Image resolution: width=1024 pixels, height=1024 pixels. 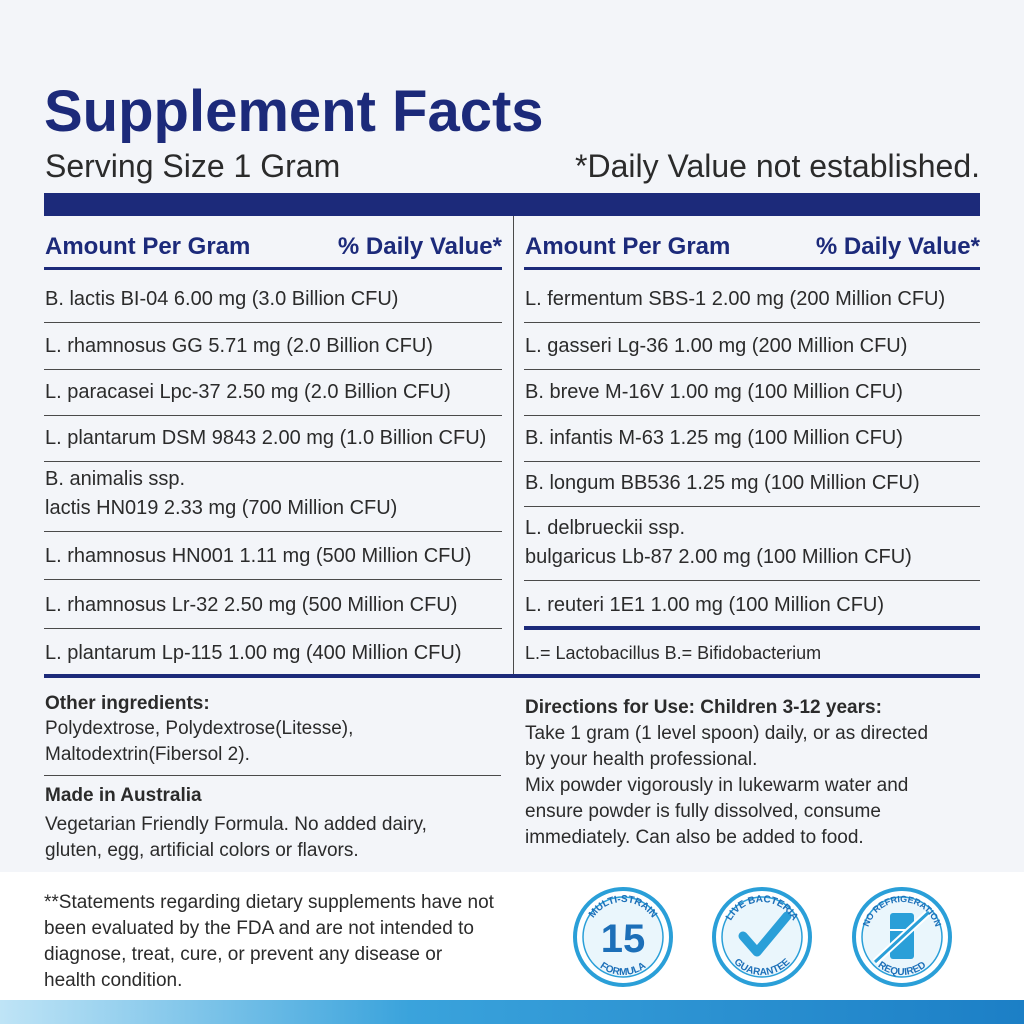 I want to click on badge-bottom-text: REQUIRED, so click(x=902, y=969).